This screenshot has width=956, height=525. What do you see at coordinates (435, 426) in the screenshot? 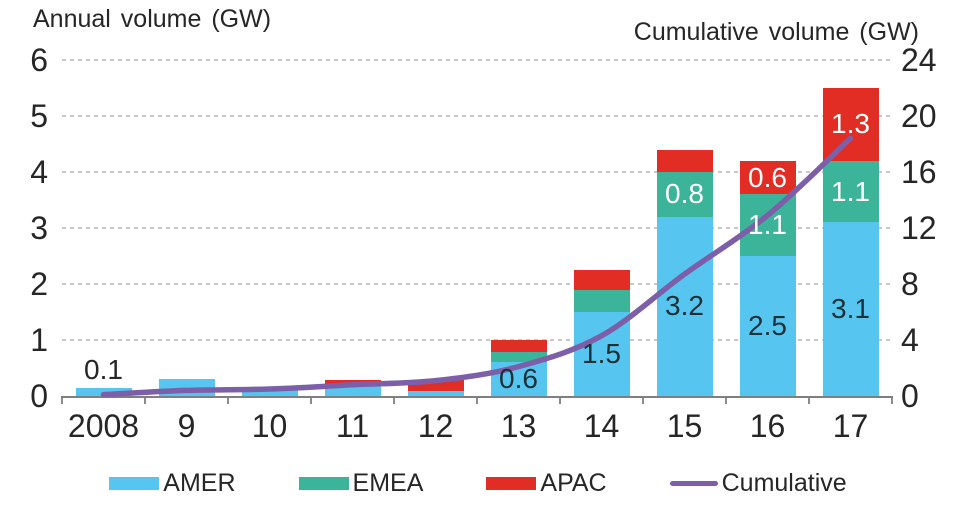
I see `x-axis-tick-label: 12` at bounding box center [435, 426].